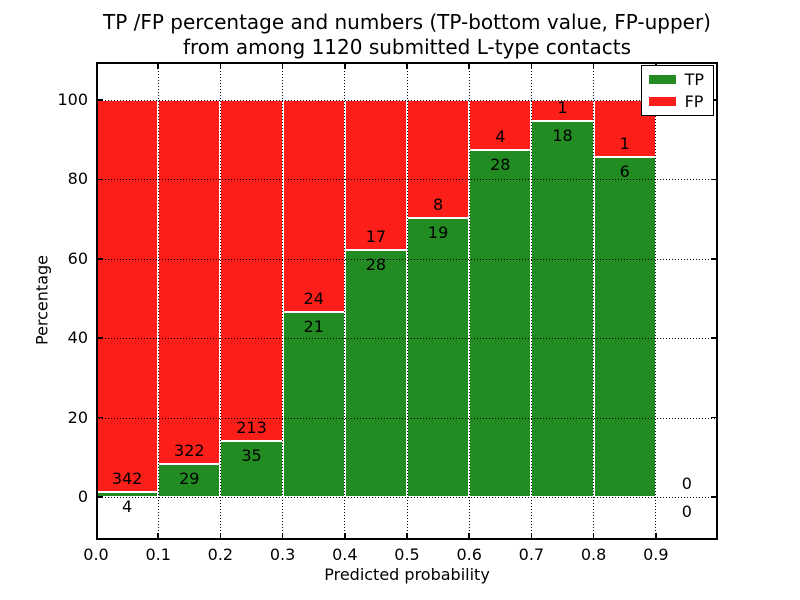 The height and width of the screenshot is (600, 800). Describe the element at coordinates (77, 338) in the screenshot. I see `y-tick-label-40: 40` at that location.